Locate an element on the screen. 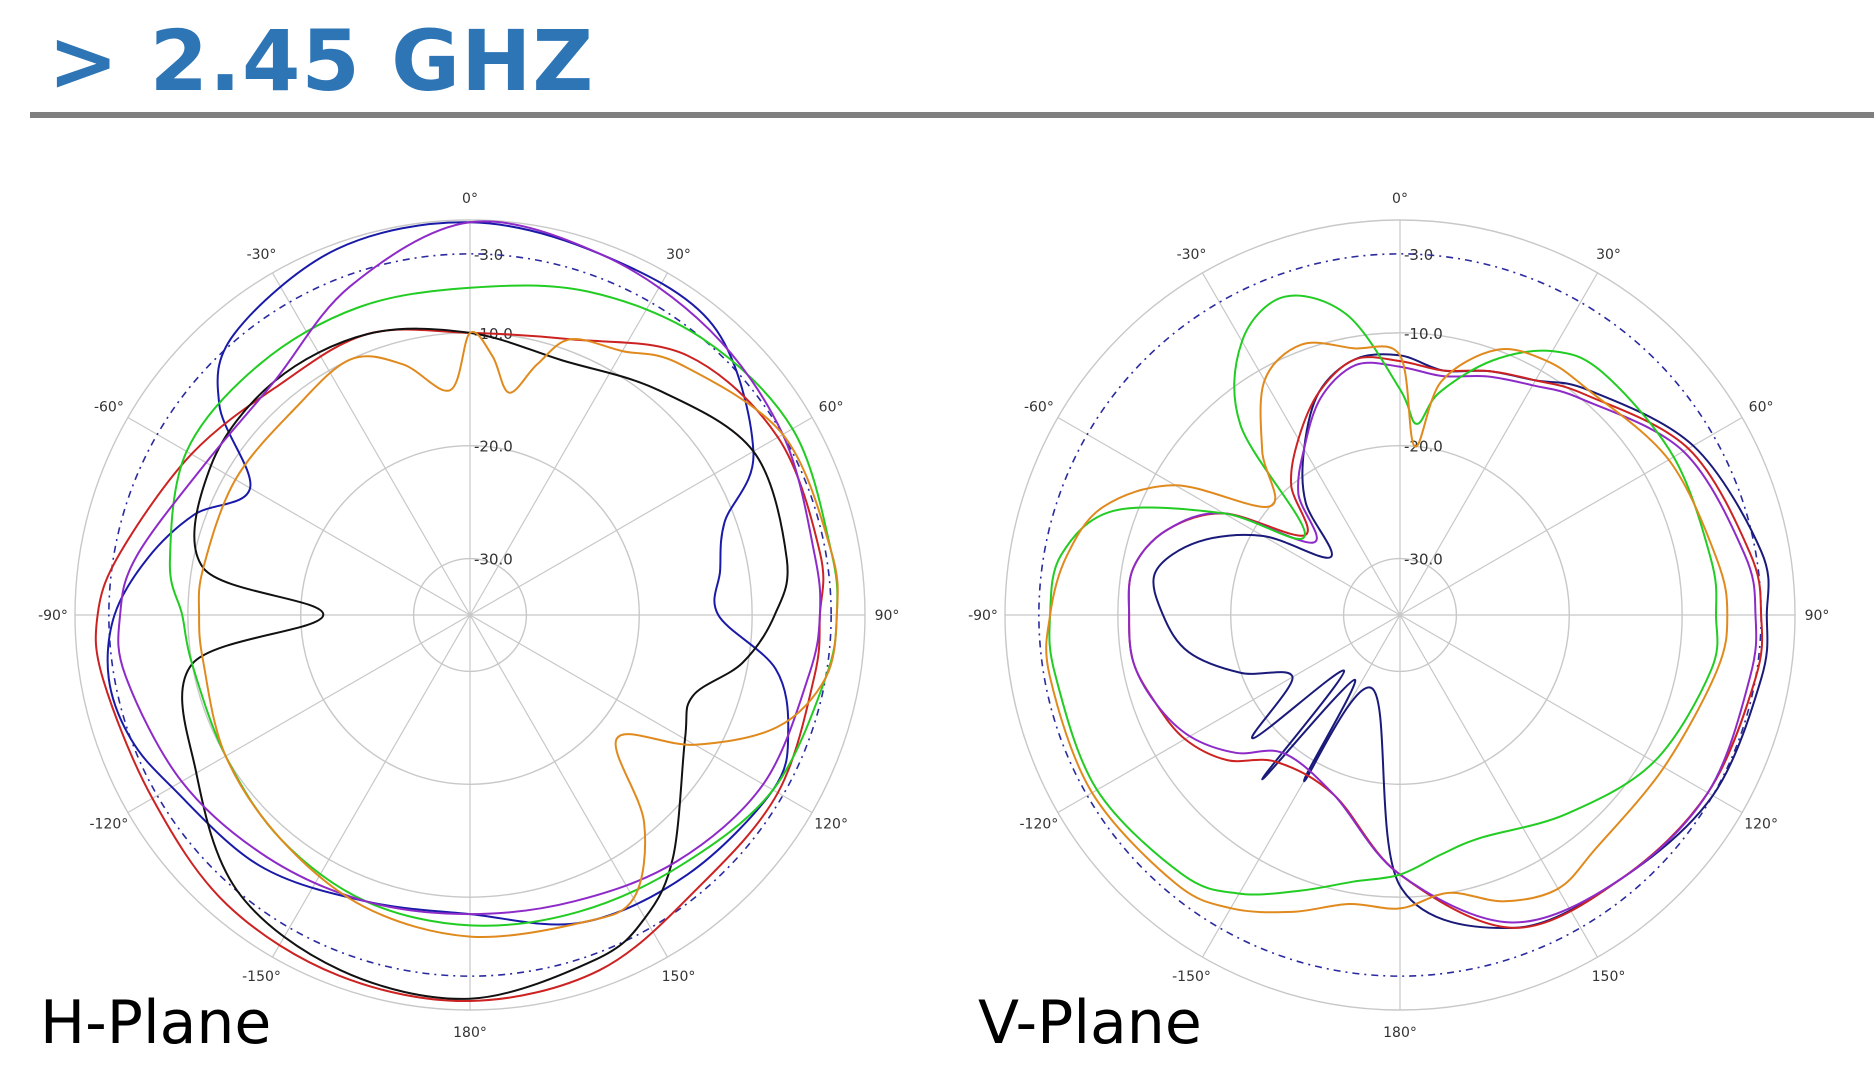 This screenshot has height=1068, width=1874. v-angle-label-8: -120° is located at coordinates (1039, 825).